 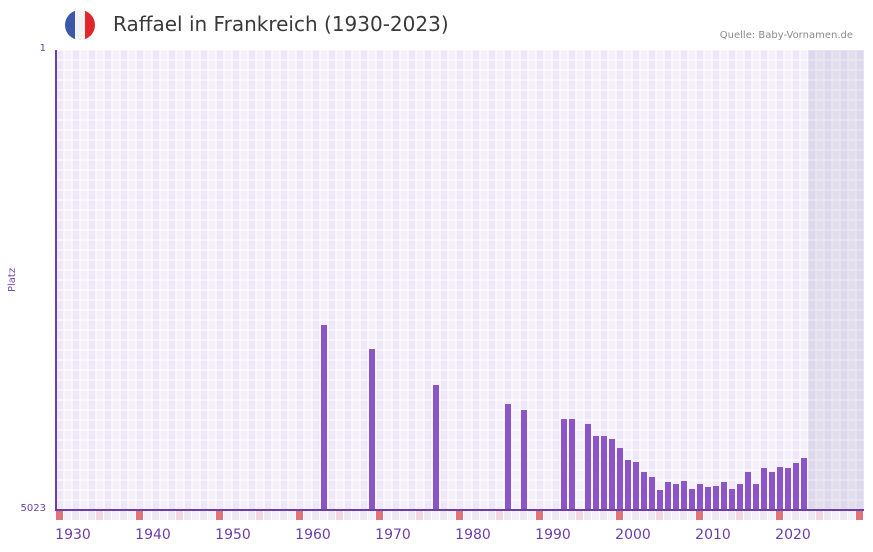 I want to click on x-tick: 1980, so click(x=473, y=535).